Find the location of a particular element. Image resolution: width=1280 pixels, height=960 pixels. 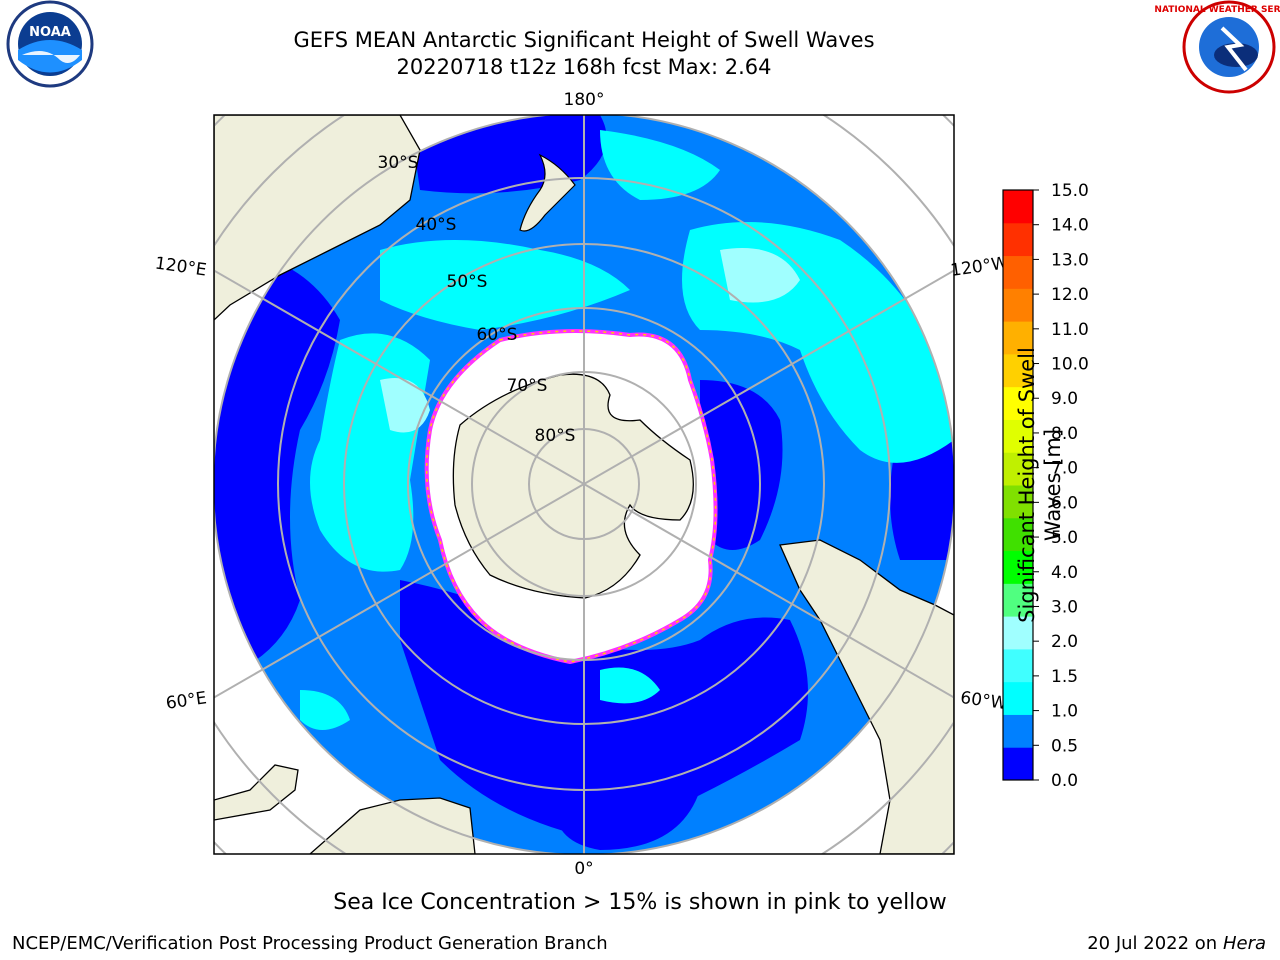

colorbar is located at coordinates (1018, 485).